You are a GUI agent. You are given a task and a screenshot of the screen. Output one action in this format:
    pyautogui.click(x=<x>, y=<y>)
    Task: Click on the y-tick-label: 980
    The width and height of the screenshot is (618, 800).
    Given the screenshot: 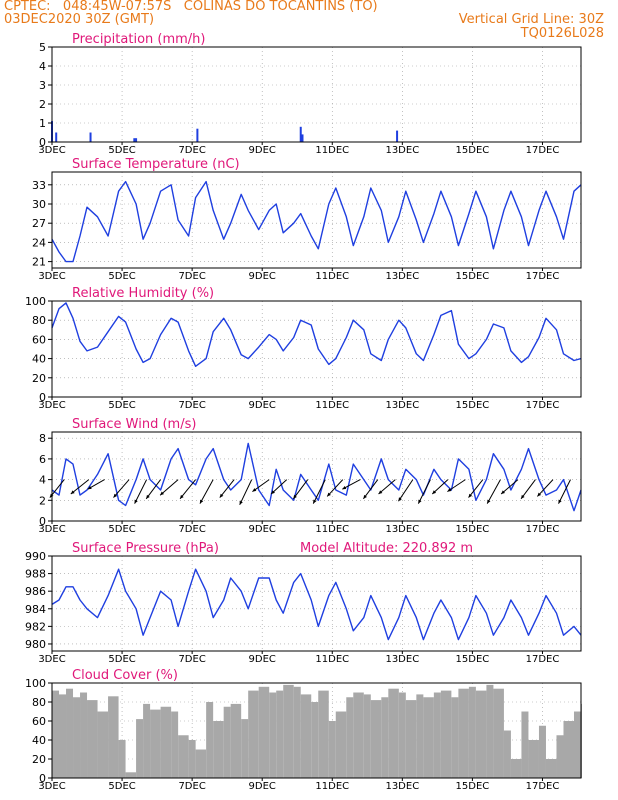 What is the action you would take?
    pyautogui.click(x=35, y=644)
    